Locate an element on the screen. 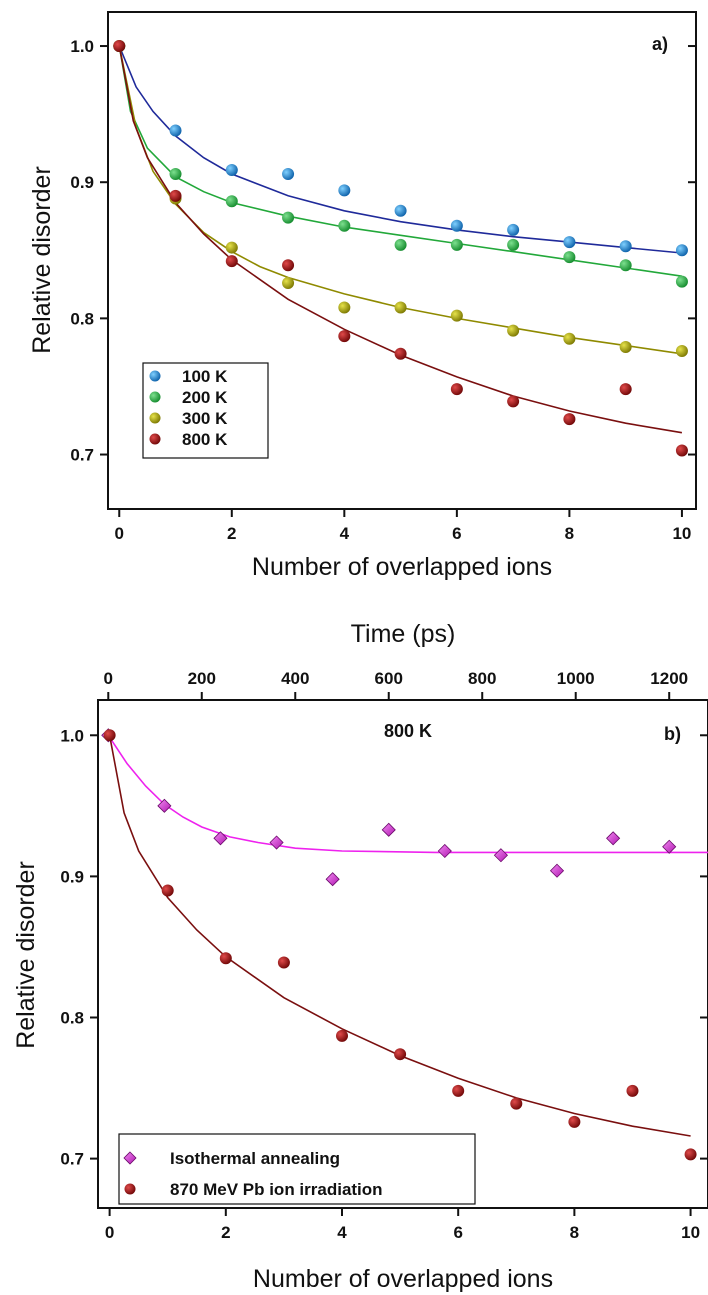 The image size is (708, 1295). legend-label-200-k: 200 K is located at coordinates (205, 397).